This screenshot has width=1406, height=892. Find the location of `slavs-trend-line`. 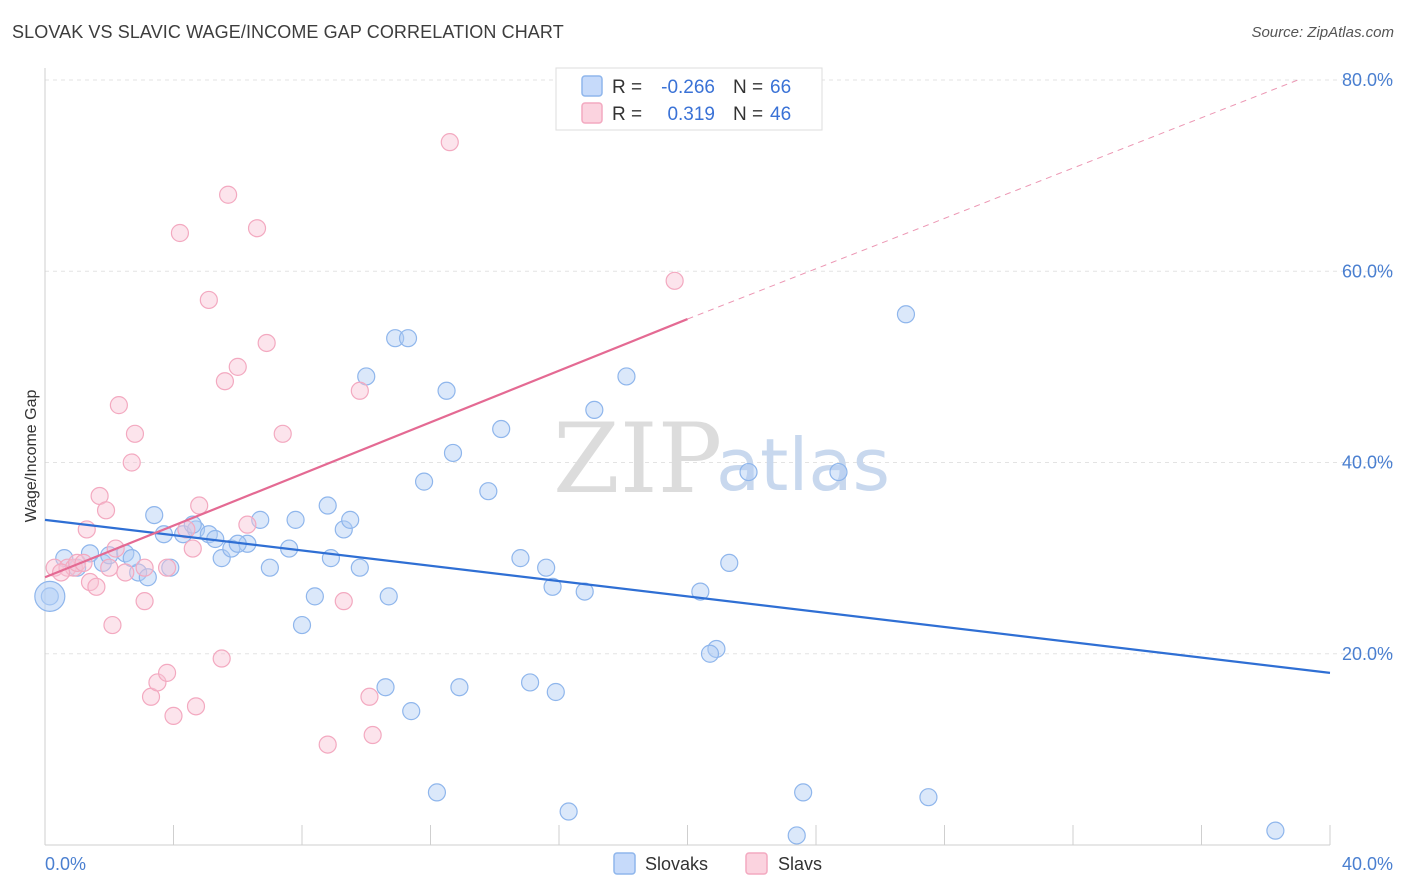

slavs-trend-line is located at coordinates (366, 448).